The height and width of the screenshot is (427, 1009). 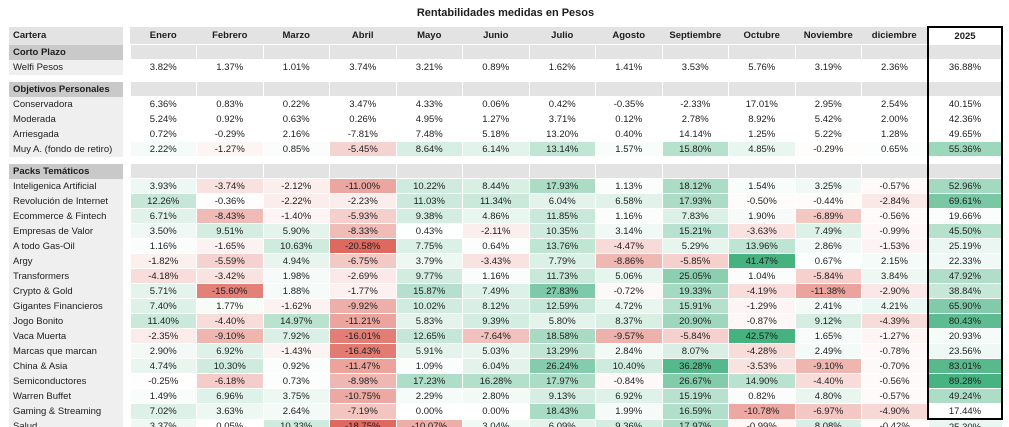 I want to click on value-cell: 5.29%, so click(x=695, y=246).